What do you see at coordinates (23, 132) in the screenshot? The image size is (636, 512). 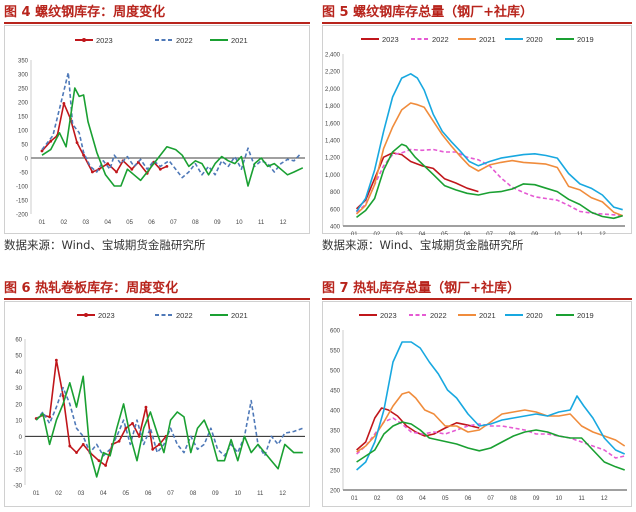 I see `y-tick-label: 100` at bounding box center [23, 132].